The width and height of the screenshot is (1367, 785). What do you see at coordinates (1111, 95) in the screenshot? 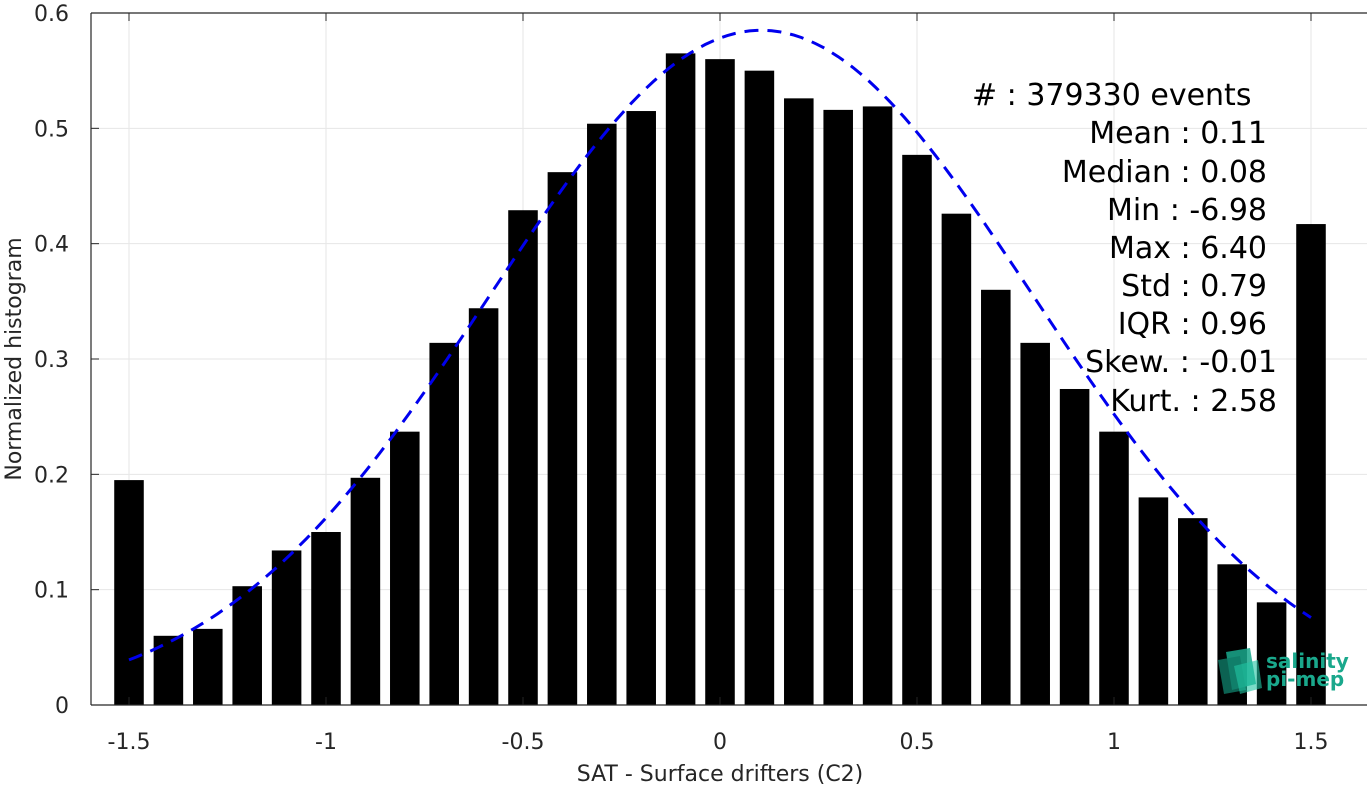
I see `stats-count: # : 379330 events` at bounding box center [1111, 95].